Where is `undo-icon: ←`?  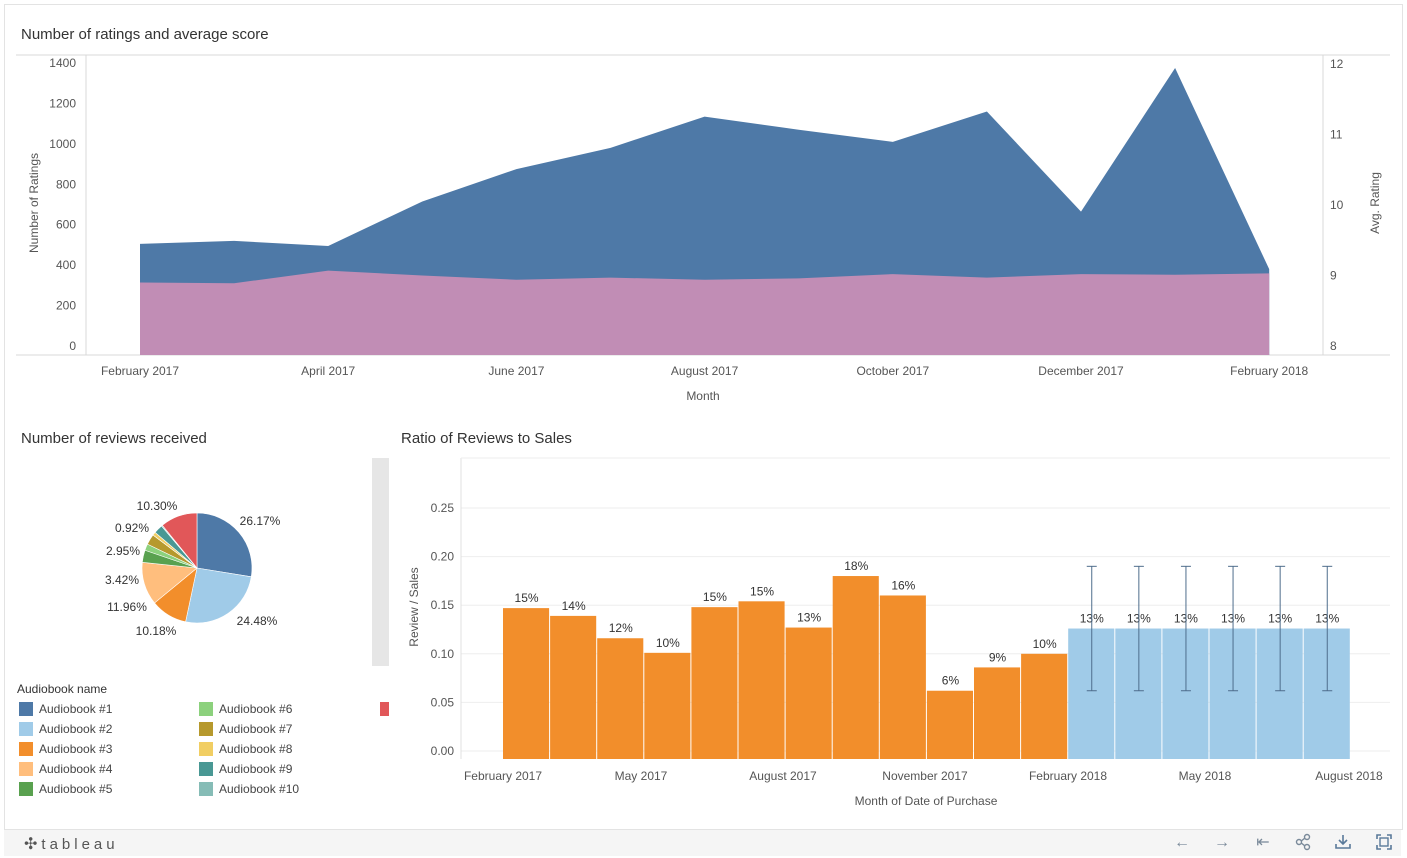
undo-icon: ← is located at coordinates (1182, 842).